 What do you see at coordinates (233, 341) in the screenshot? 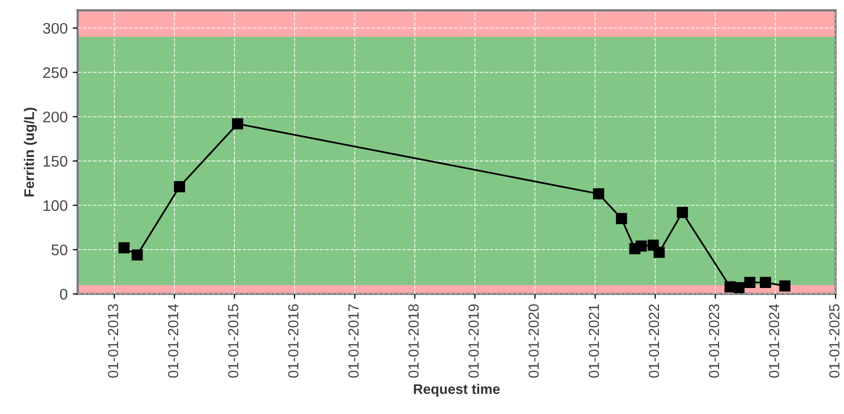
I see `x-tick-label: 01-01-2015` at bounding box center [233, 341].